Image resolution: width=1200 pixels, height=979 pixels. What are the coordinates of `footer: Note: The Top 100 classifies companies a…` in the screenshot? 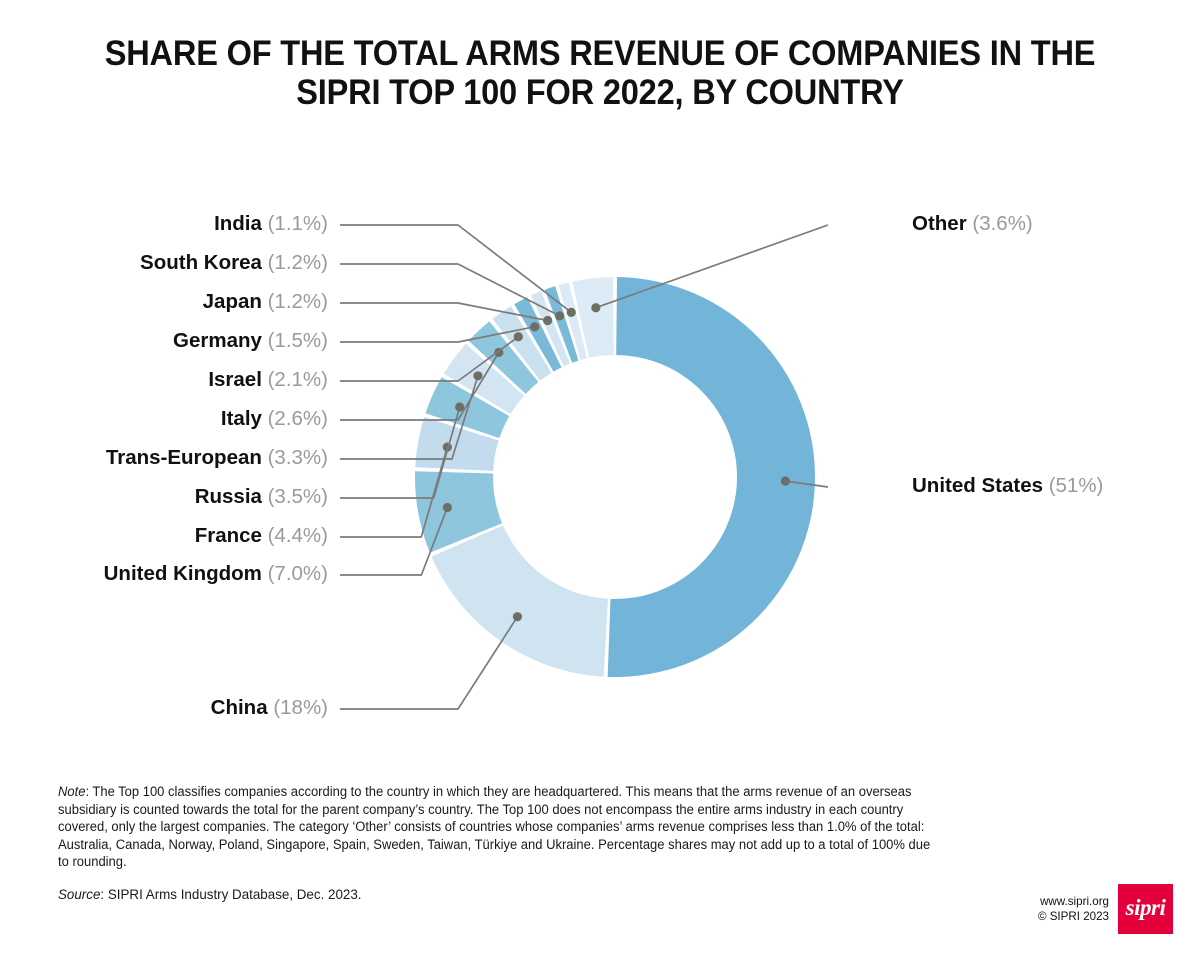 It's located at (508, 843).